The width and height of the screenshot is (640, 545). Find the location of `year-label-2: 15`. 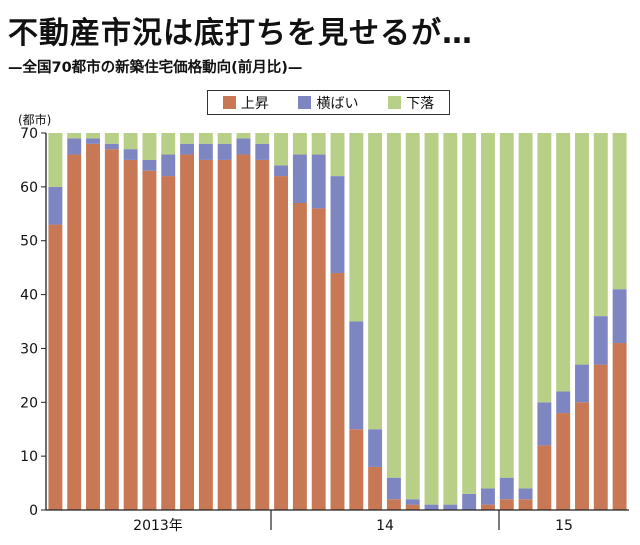

year-label-2: 15 is located at coordinates (564, 526).